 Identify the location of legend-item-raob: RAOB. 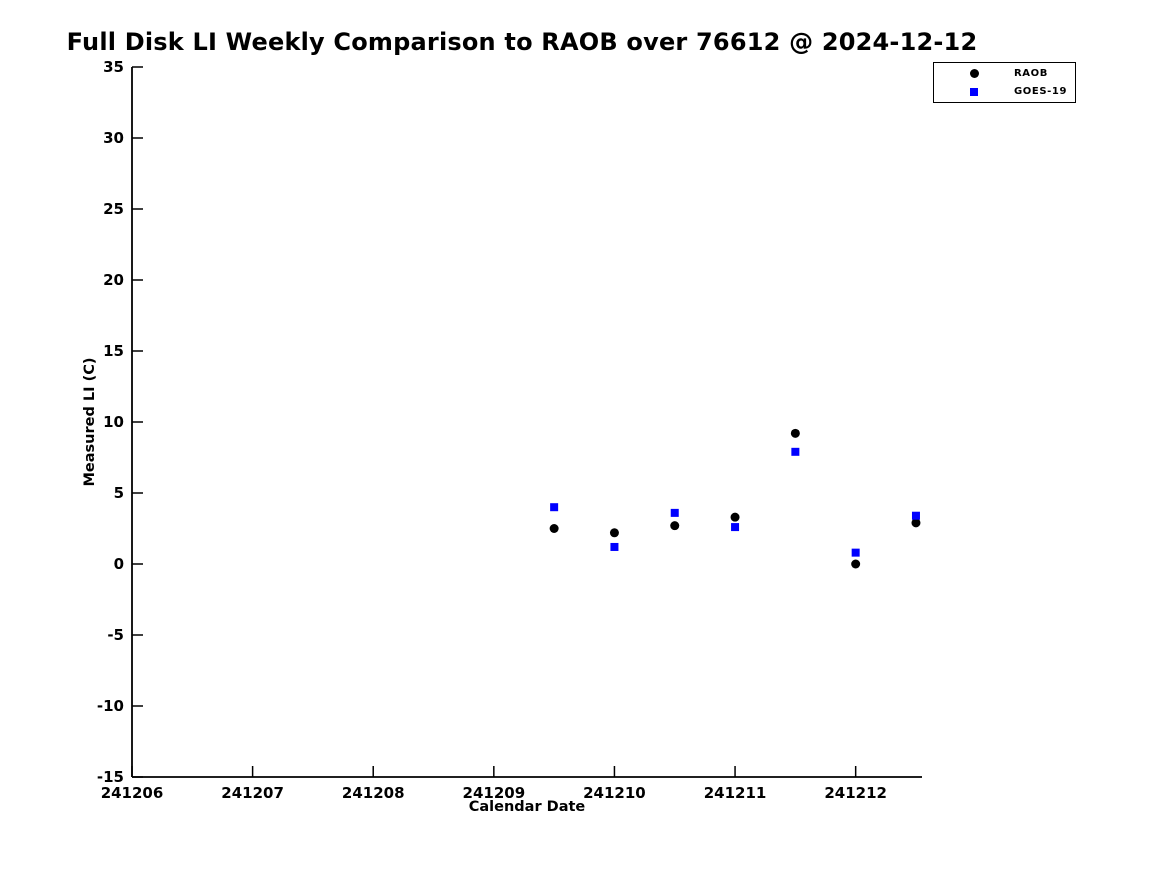
(1004, 73).